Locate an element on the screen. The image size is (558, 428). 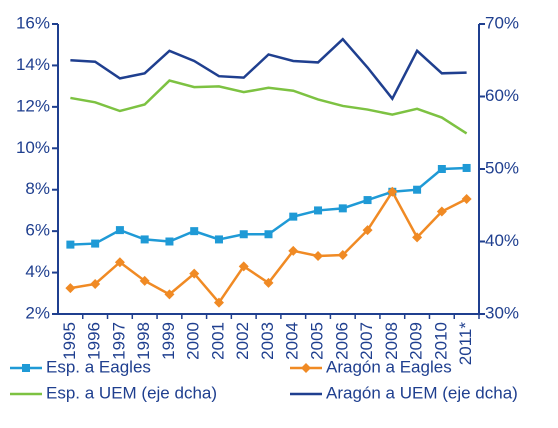
y2-tick-label: 60% is located at coordinates (502, 95).